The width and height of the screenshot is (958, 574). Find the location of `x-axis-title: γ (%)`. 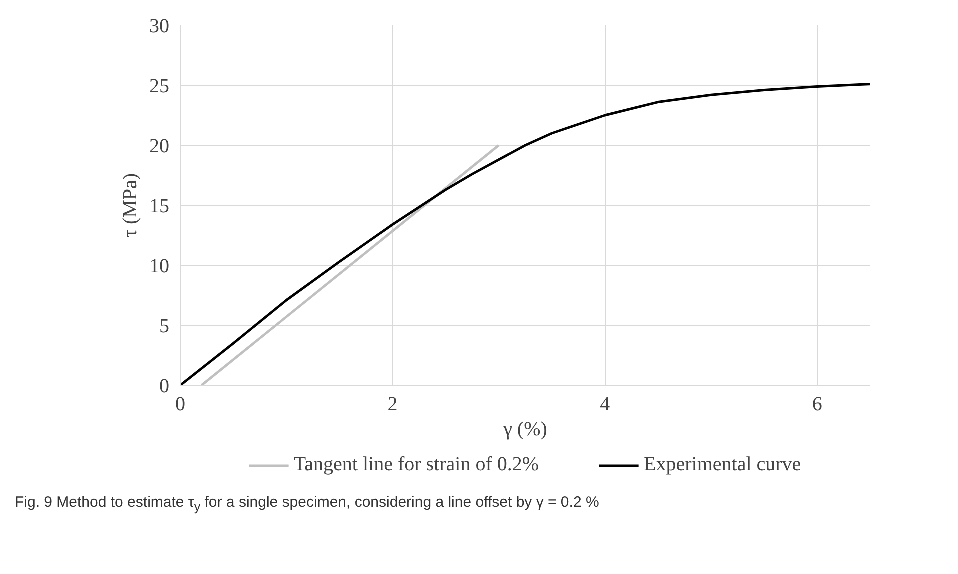

x-axis-title: γ (%) is located at coordinates (525, 429).